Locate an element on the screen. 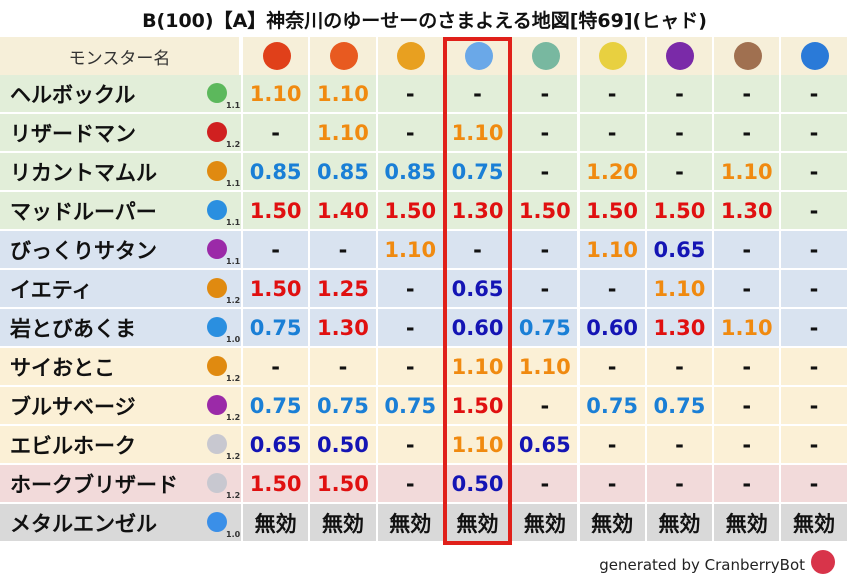 The image size is (849, 583). resistance-value: 1.40 is located at coordinates (343, 210).